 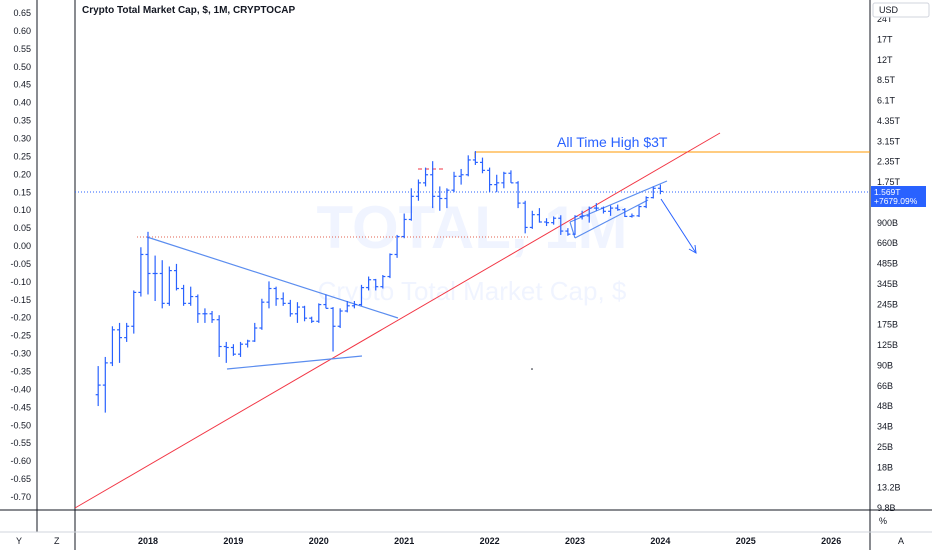 I want to click on time-axis-tick: 2019, so click(x=233, y=541).